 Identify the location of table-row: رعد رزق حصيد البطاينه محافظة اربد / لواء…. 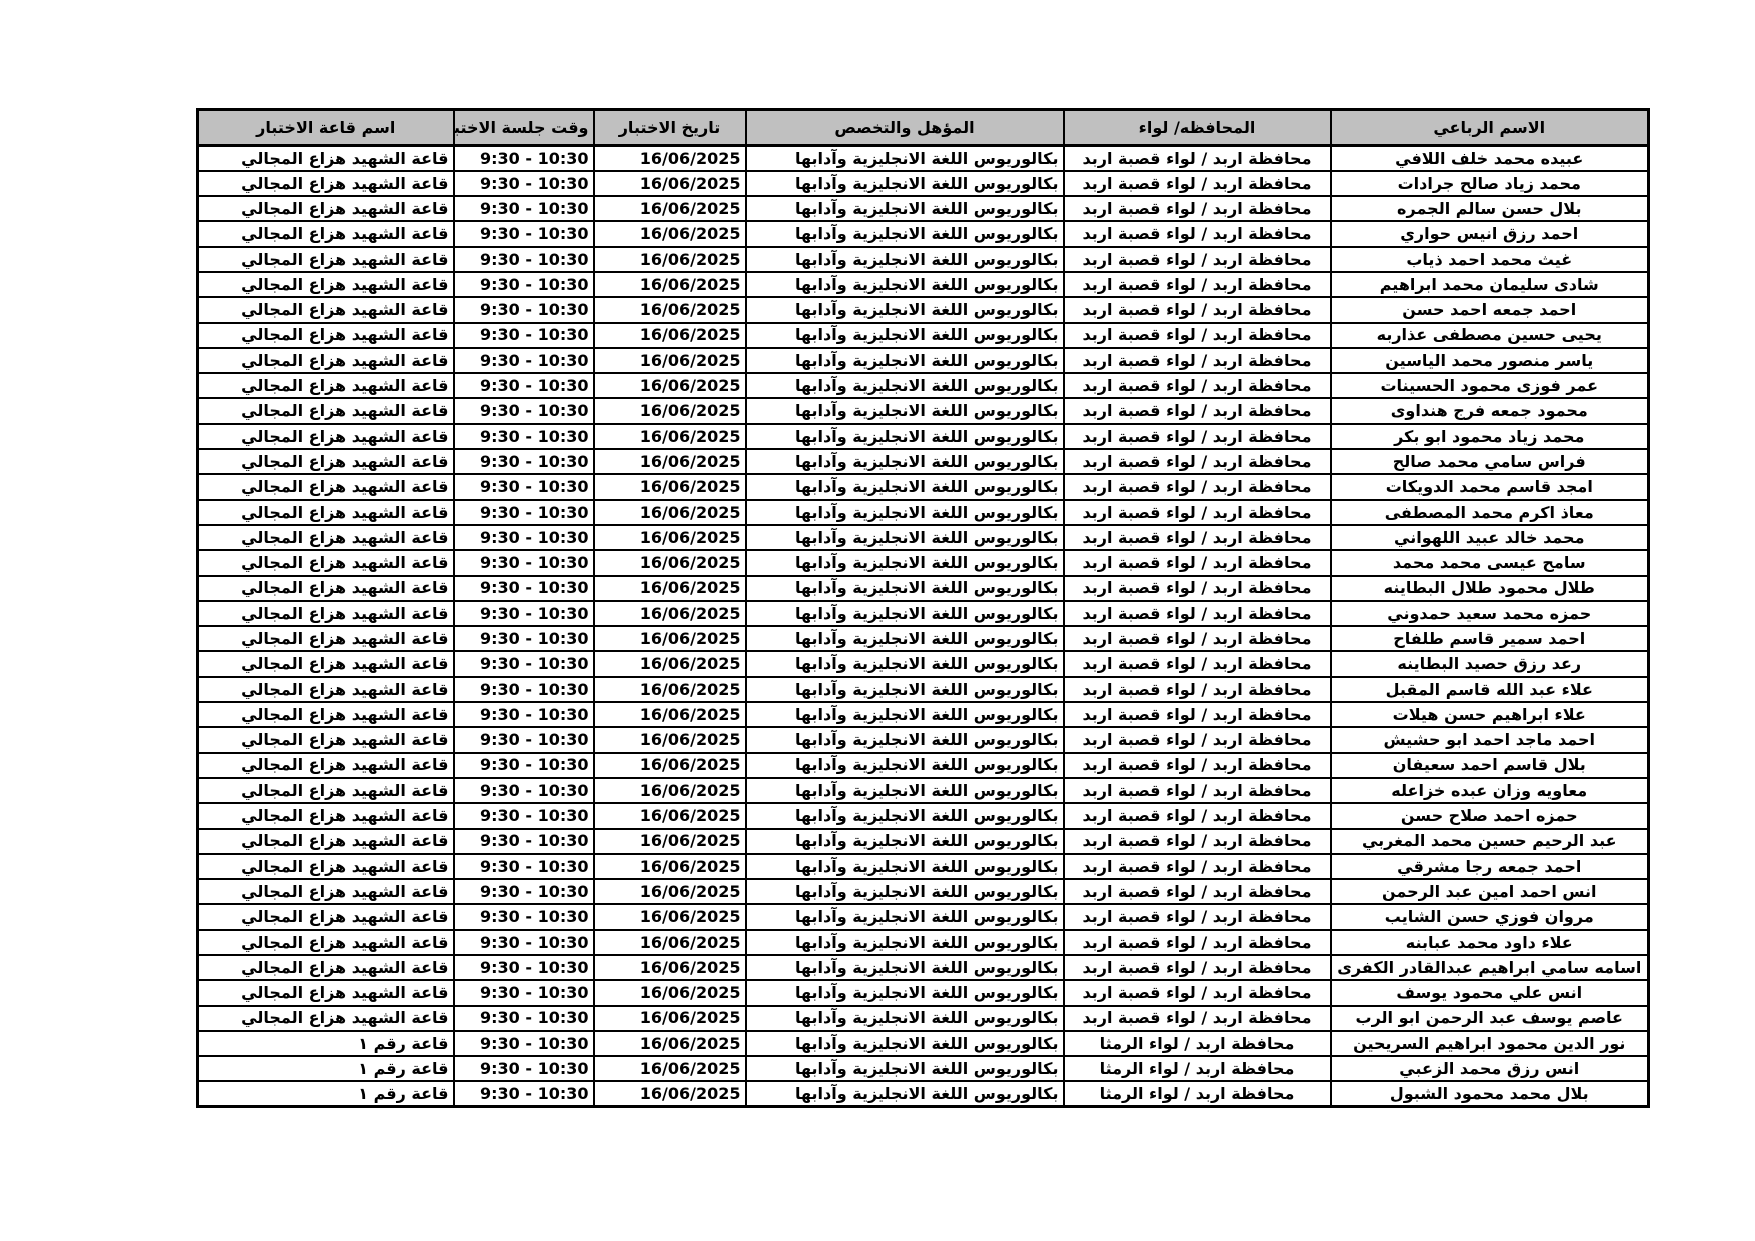
(923, 664).